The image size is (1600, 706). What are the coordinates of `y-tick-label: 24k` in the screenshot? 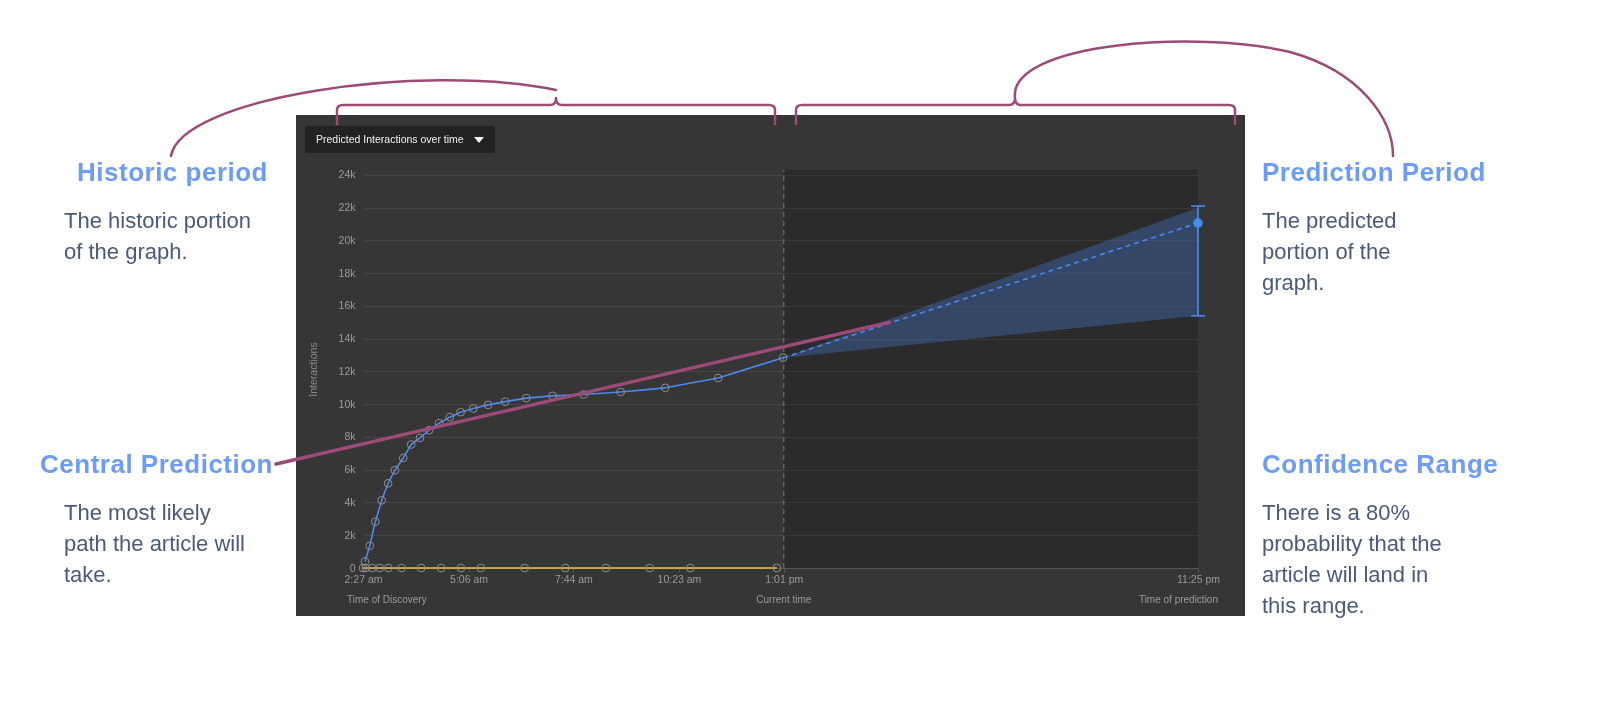 It's located at (347, 174).